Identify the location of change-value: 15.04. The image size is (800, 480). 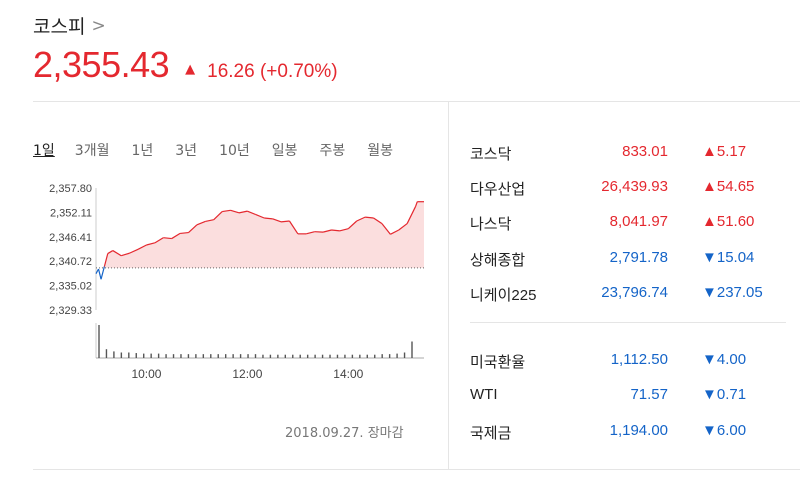
(735, 257).